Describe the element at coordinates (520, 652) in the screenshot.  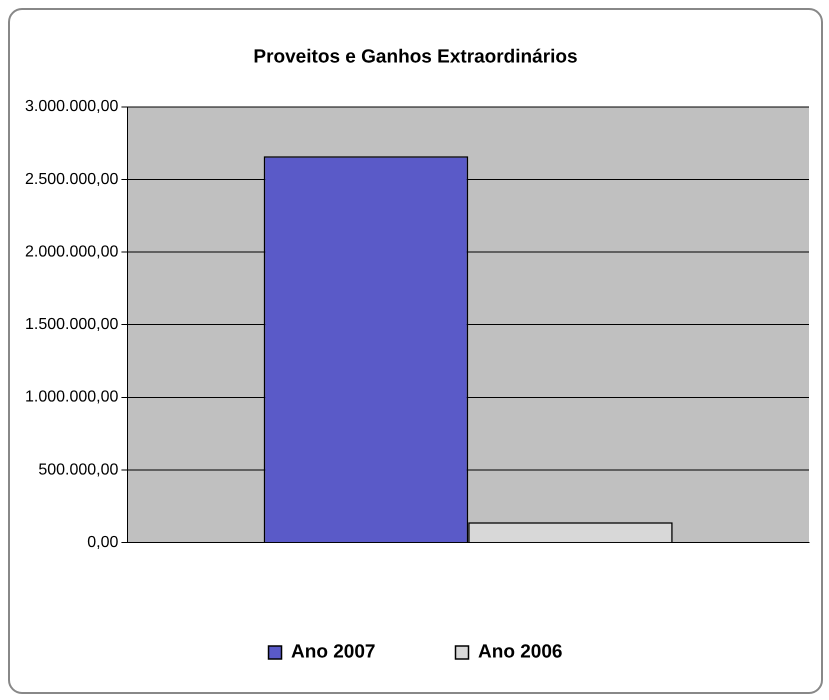
I see `legend-label: Ano 2006` at that location.